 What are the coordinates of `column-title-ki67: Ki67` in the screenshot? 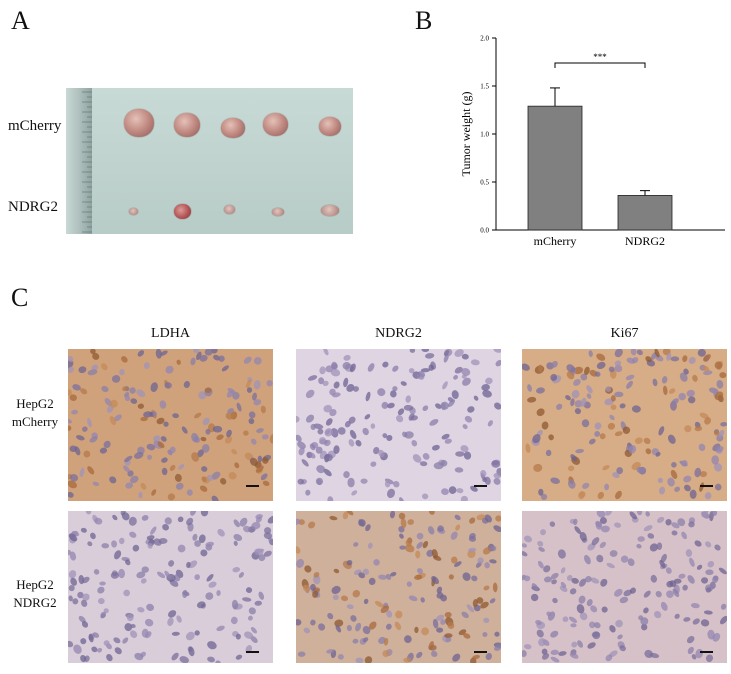 It's located at (624, 333).